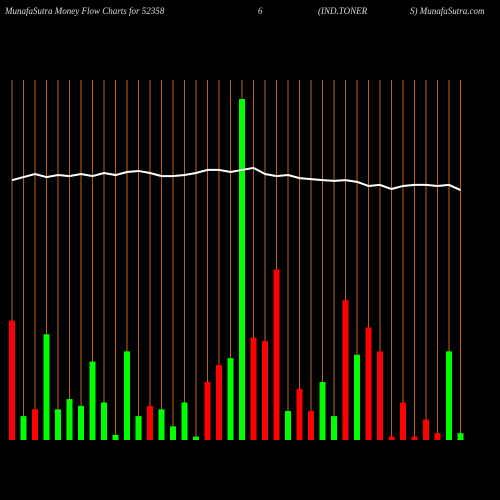 This screenshot has height=500, width=500. What do you see at coordinates (236, 178) in the screenshot?
I see `money-flow-line` at bounding box center [236, 178].